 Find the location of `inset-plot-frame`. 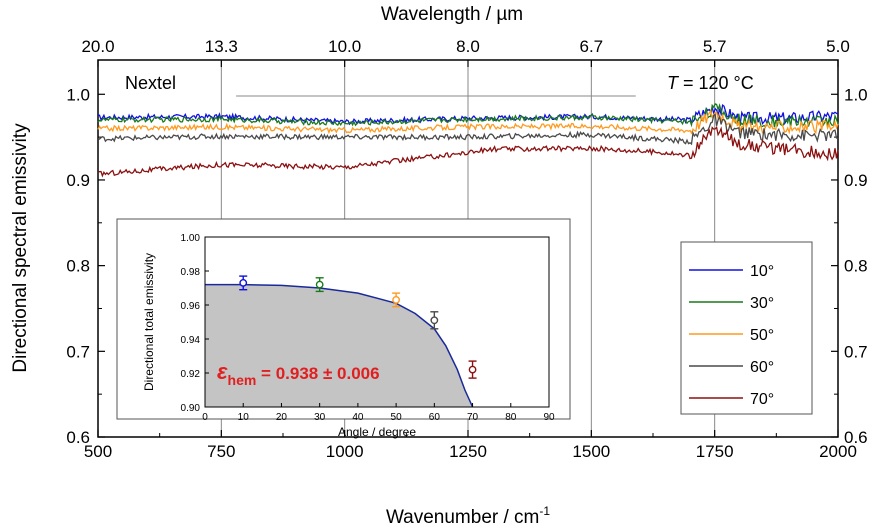

inset-plot-frame is located at coordinates (377, 322).